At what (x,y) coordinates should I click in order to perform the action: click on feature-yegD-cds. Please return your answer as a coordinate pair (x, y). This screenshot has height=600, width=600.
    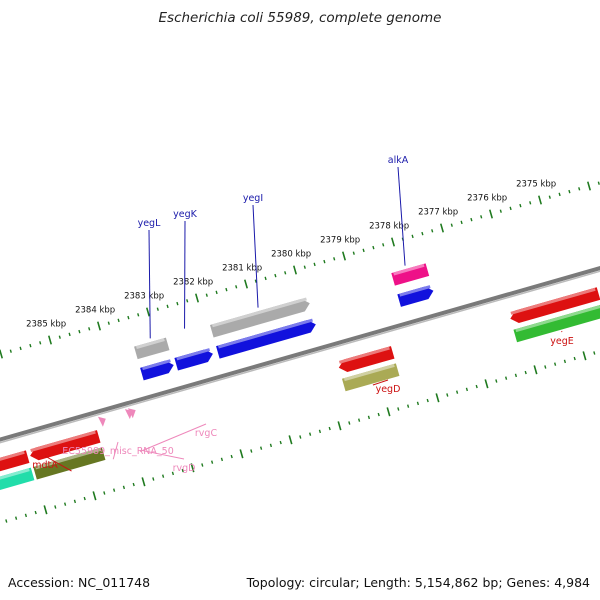
    Looking at the image, I should click on (370, 377).